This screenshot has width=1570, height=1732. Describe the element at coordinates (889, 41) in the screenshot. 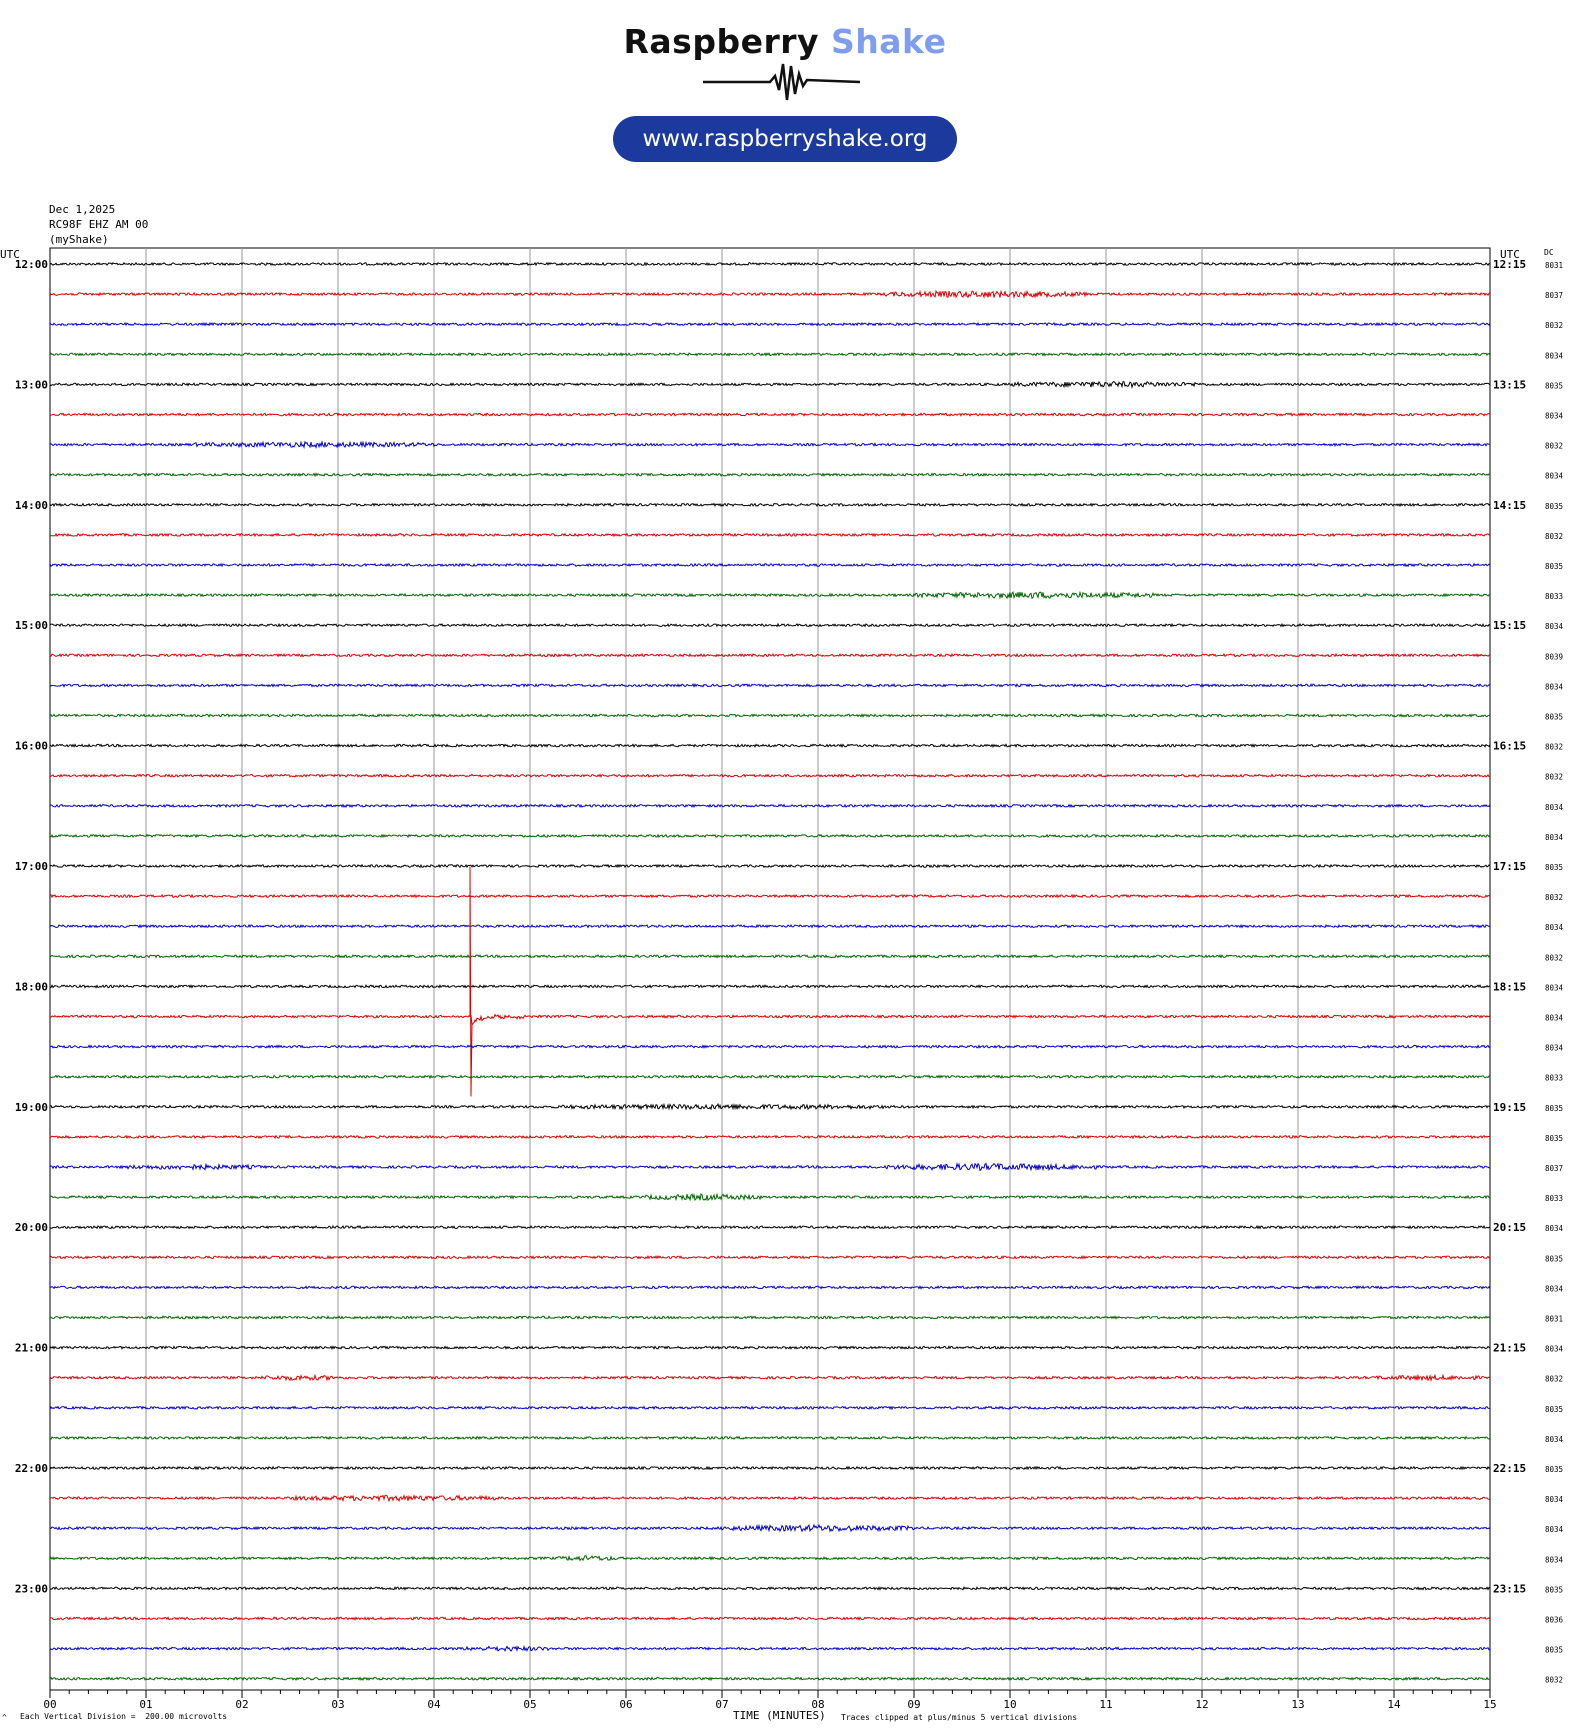

I see `brand-name-shake: Shake` at that location.